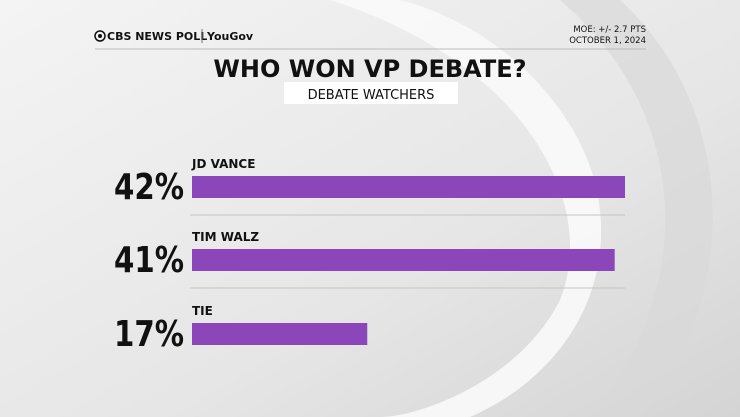 This screenshot has width=740, height=417. Describe the element at coordinates (202, 311) in the screenshot. I see `category-label: TIE` at that location.